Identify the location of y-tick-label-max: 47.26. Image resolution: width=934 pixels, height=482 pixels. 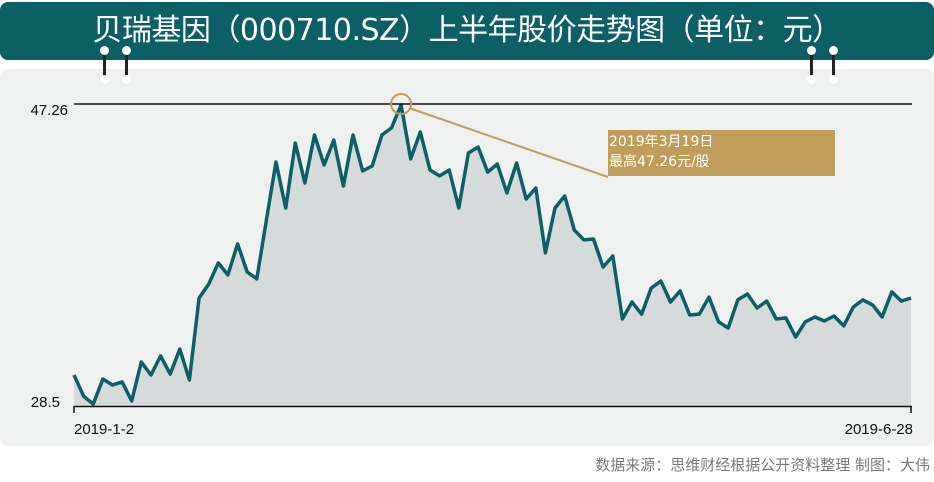
(49, 110).